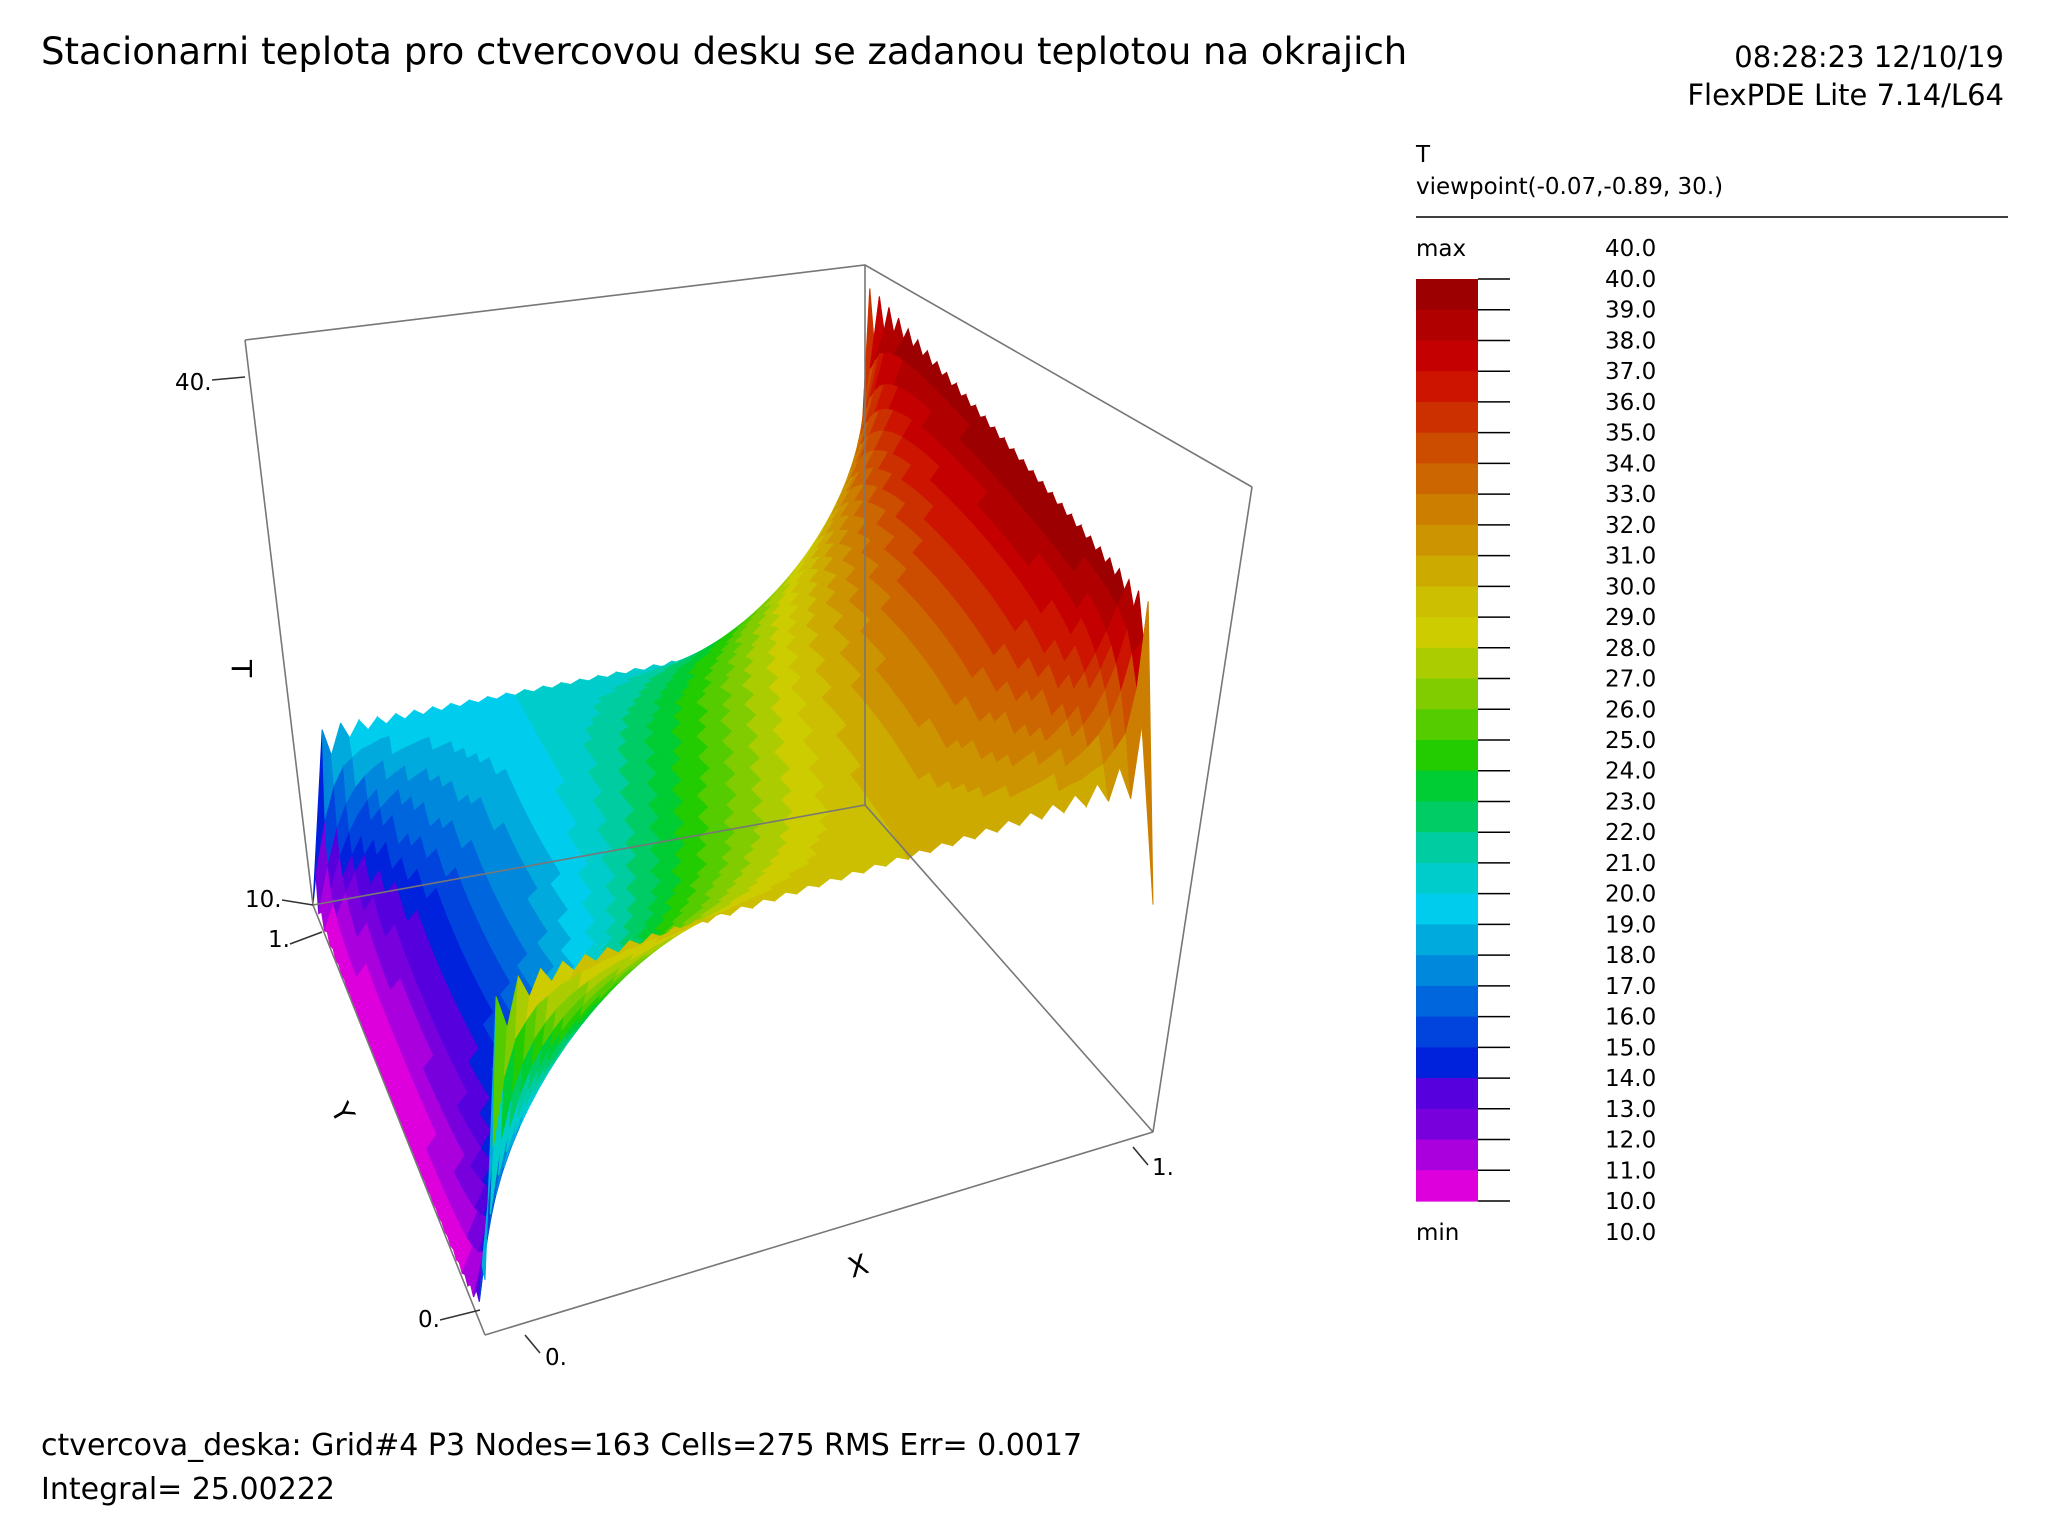 Image resolution: width=2048 pixels, height=1536 pixels. I want to click on legend-level-label: 10.0, so click(1630, 1202).